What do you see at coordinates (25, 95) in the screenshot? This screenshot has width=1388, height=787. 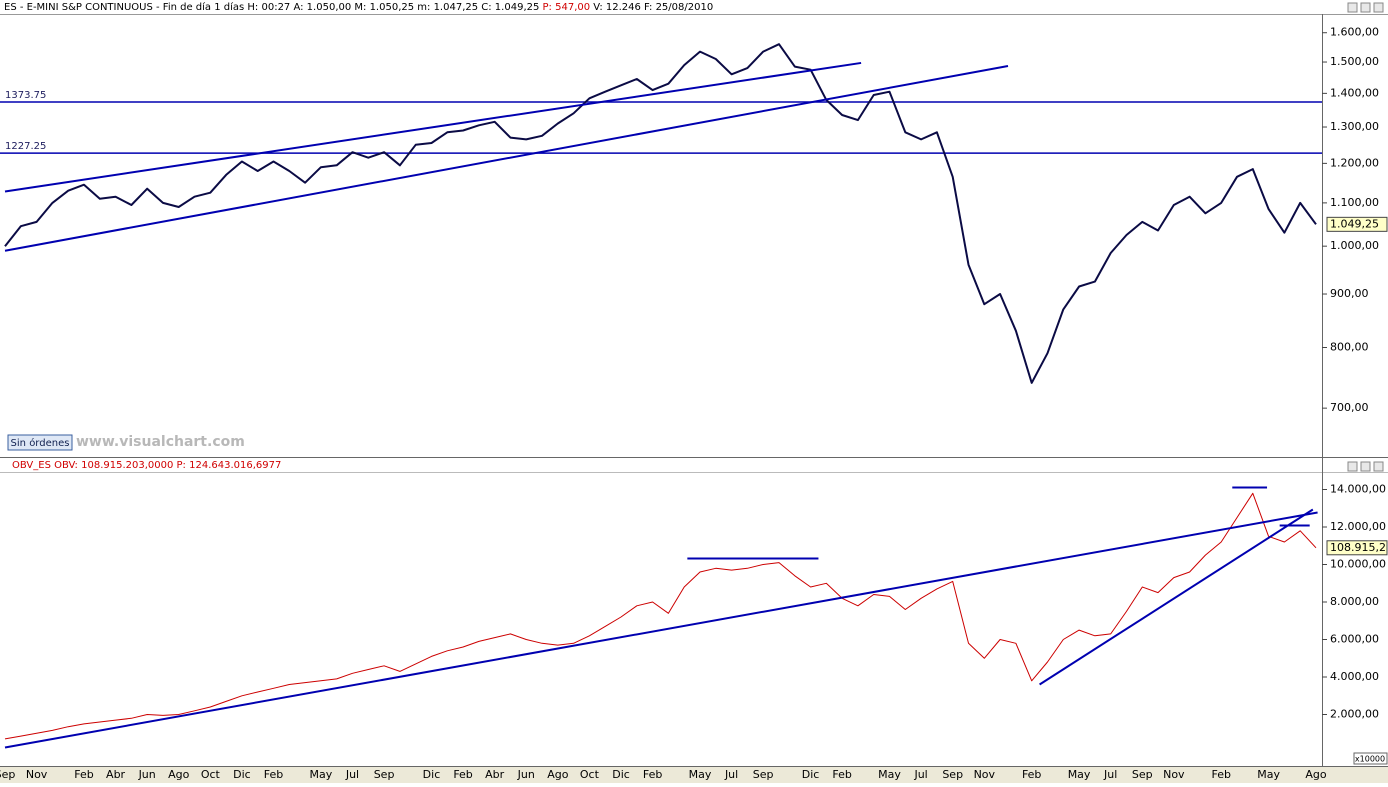 I see `horizontal-line-label: 1373.75` at bounding box center [25, 95].